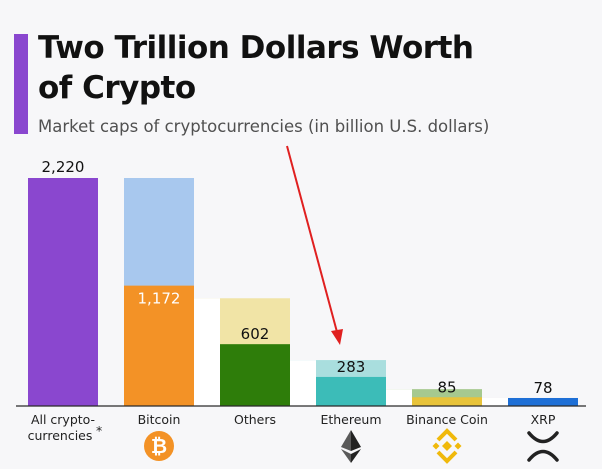 Image resolution: width=602 pixels, height=469 pixels. I want to click on xrp-icon, so click(543, 446).